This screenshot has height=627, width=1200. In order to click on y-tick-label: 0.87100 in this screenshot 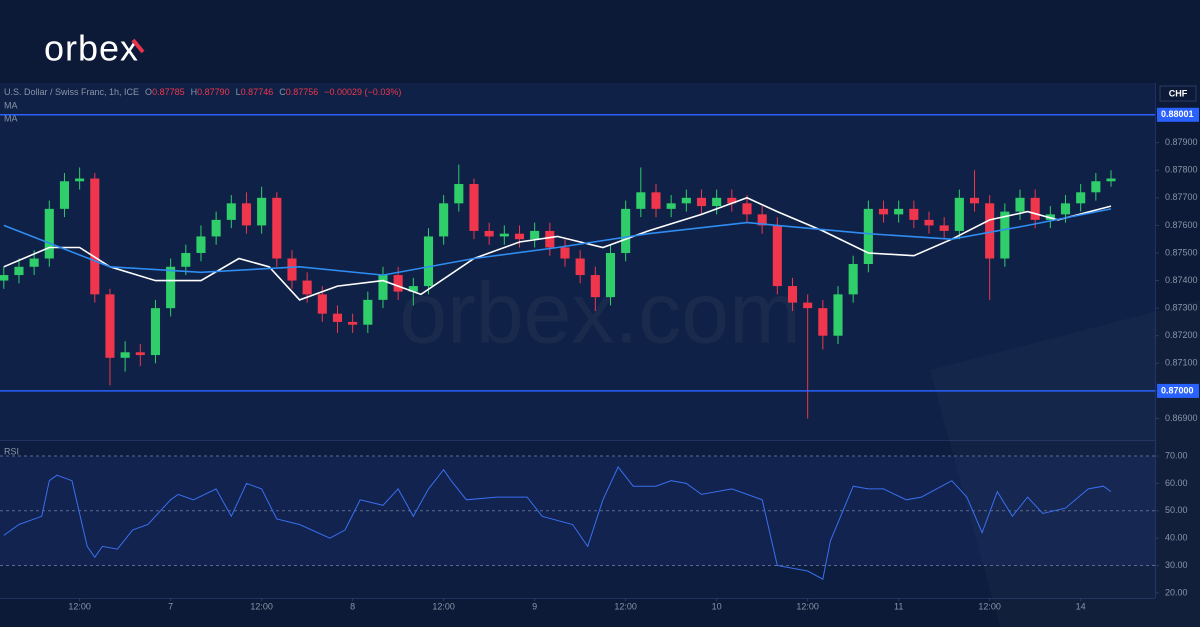, I will do `click(1181, 363)`.